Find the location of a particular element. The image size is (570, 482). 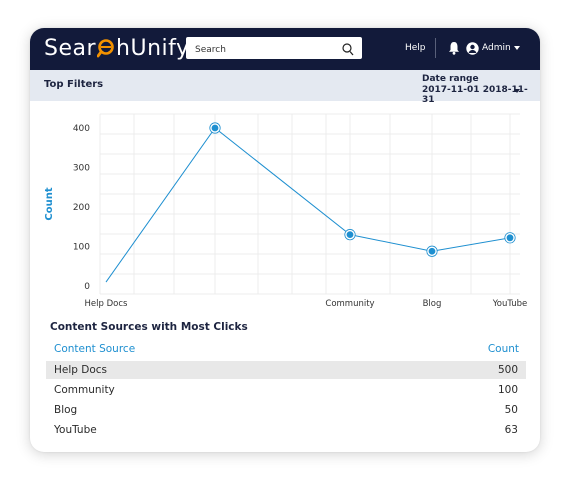

date-range-value: 2017-11-01 2018-11-31 is located at coordinates (475, 95).